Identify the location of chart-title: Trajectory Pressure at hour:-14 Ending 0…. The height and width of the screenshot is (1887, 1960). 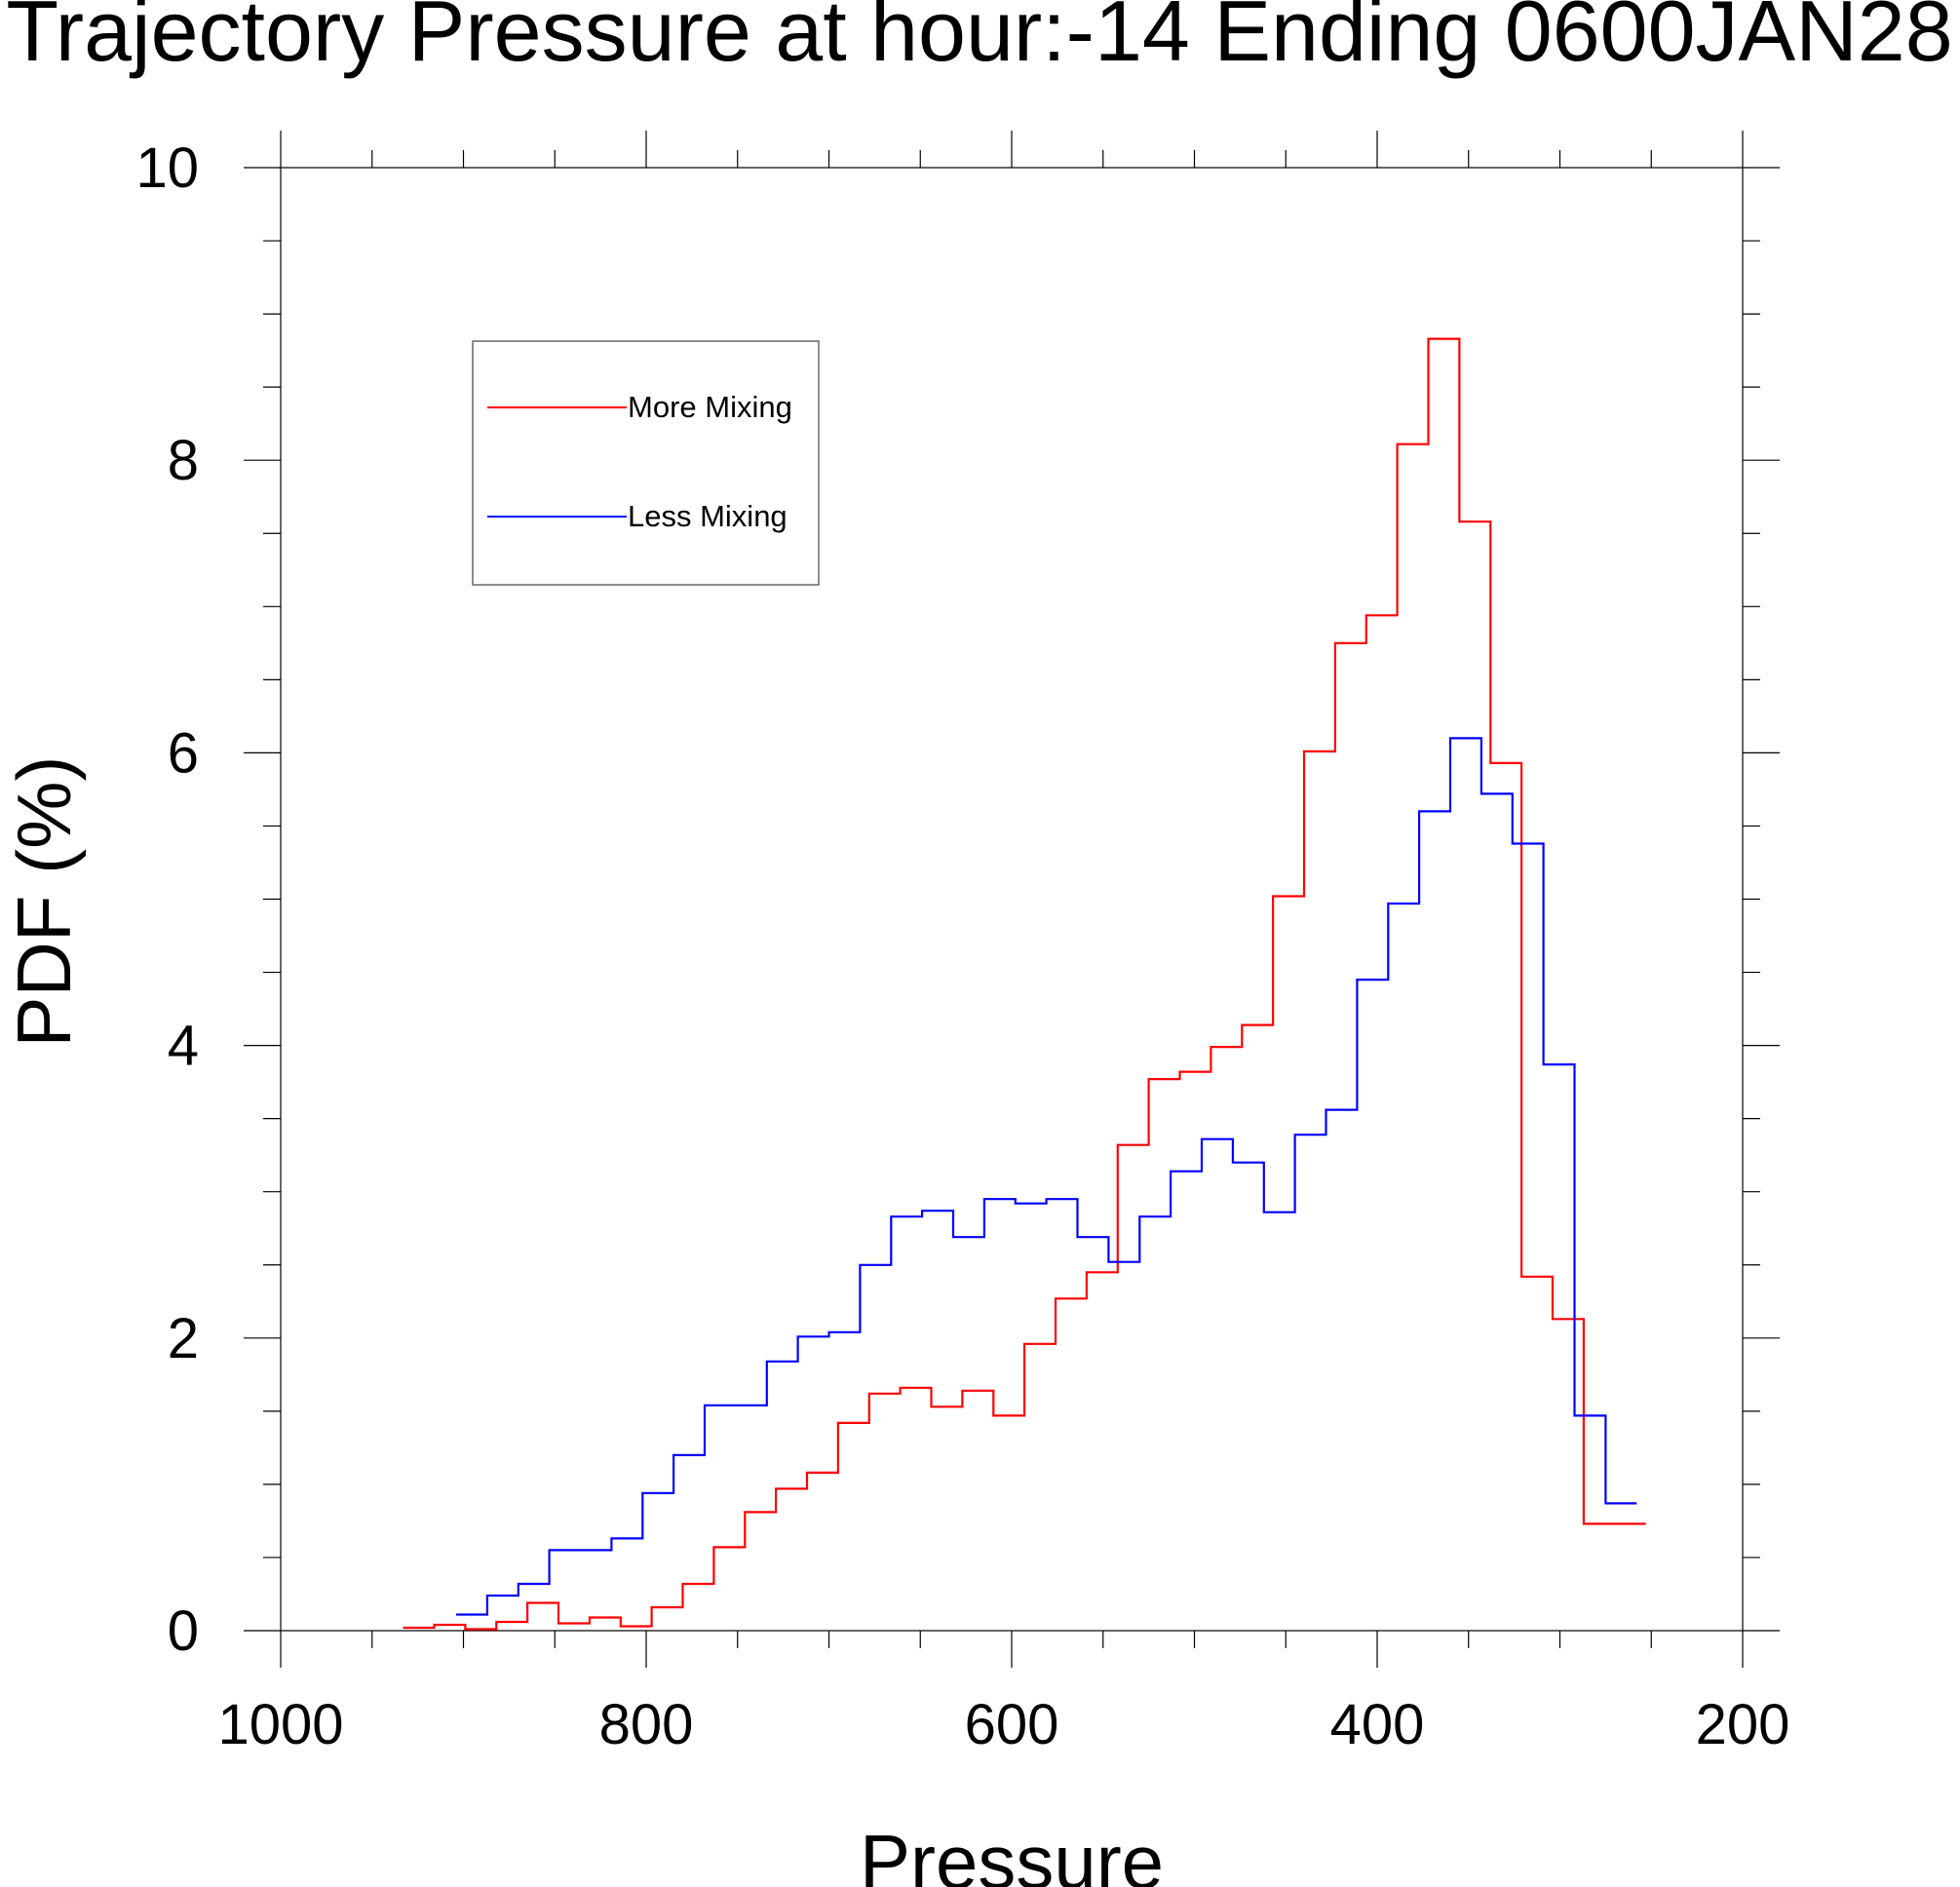
(979, 39).